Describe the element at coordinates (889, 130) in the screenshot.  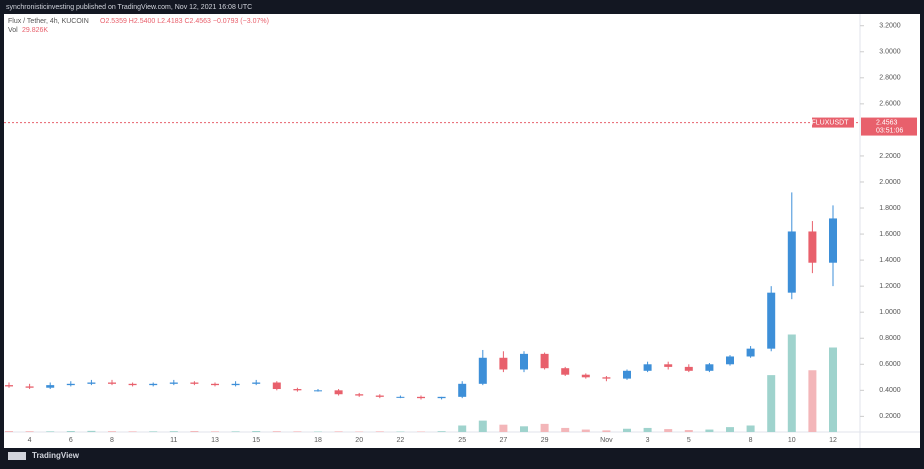
I see `countdown: 03:51:06` at that location.